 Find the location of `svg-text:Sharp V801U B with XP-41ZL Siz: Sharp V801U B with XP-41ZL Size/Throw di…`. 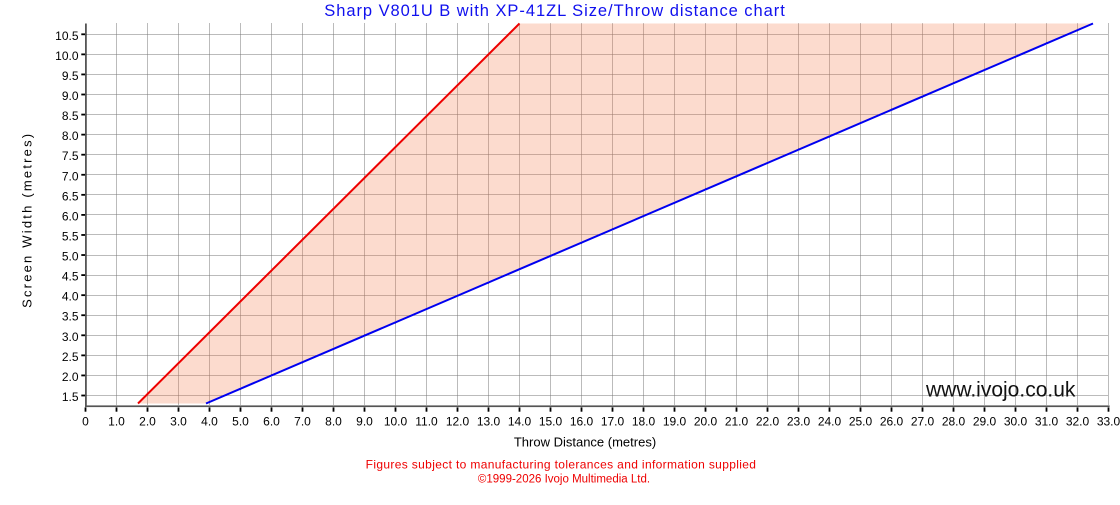

svg-text:Sharp V801U B with XP-41ZL Siz: Sharp V801U B with XP-41ZL Size/Throw di… is located at coordinates (554, 11).